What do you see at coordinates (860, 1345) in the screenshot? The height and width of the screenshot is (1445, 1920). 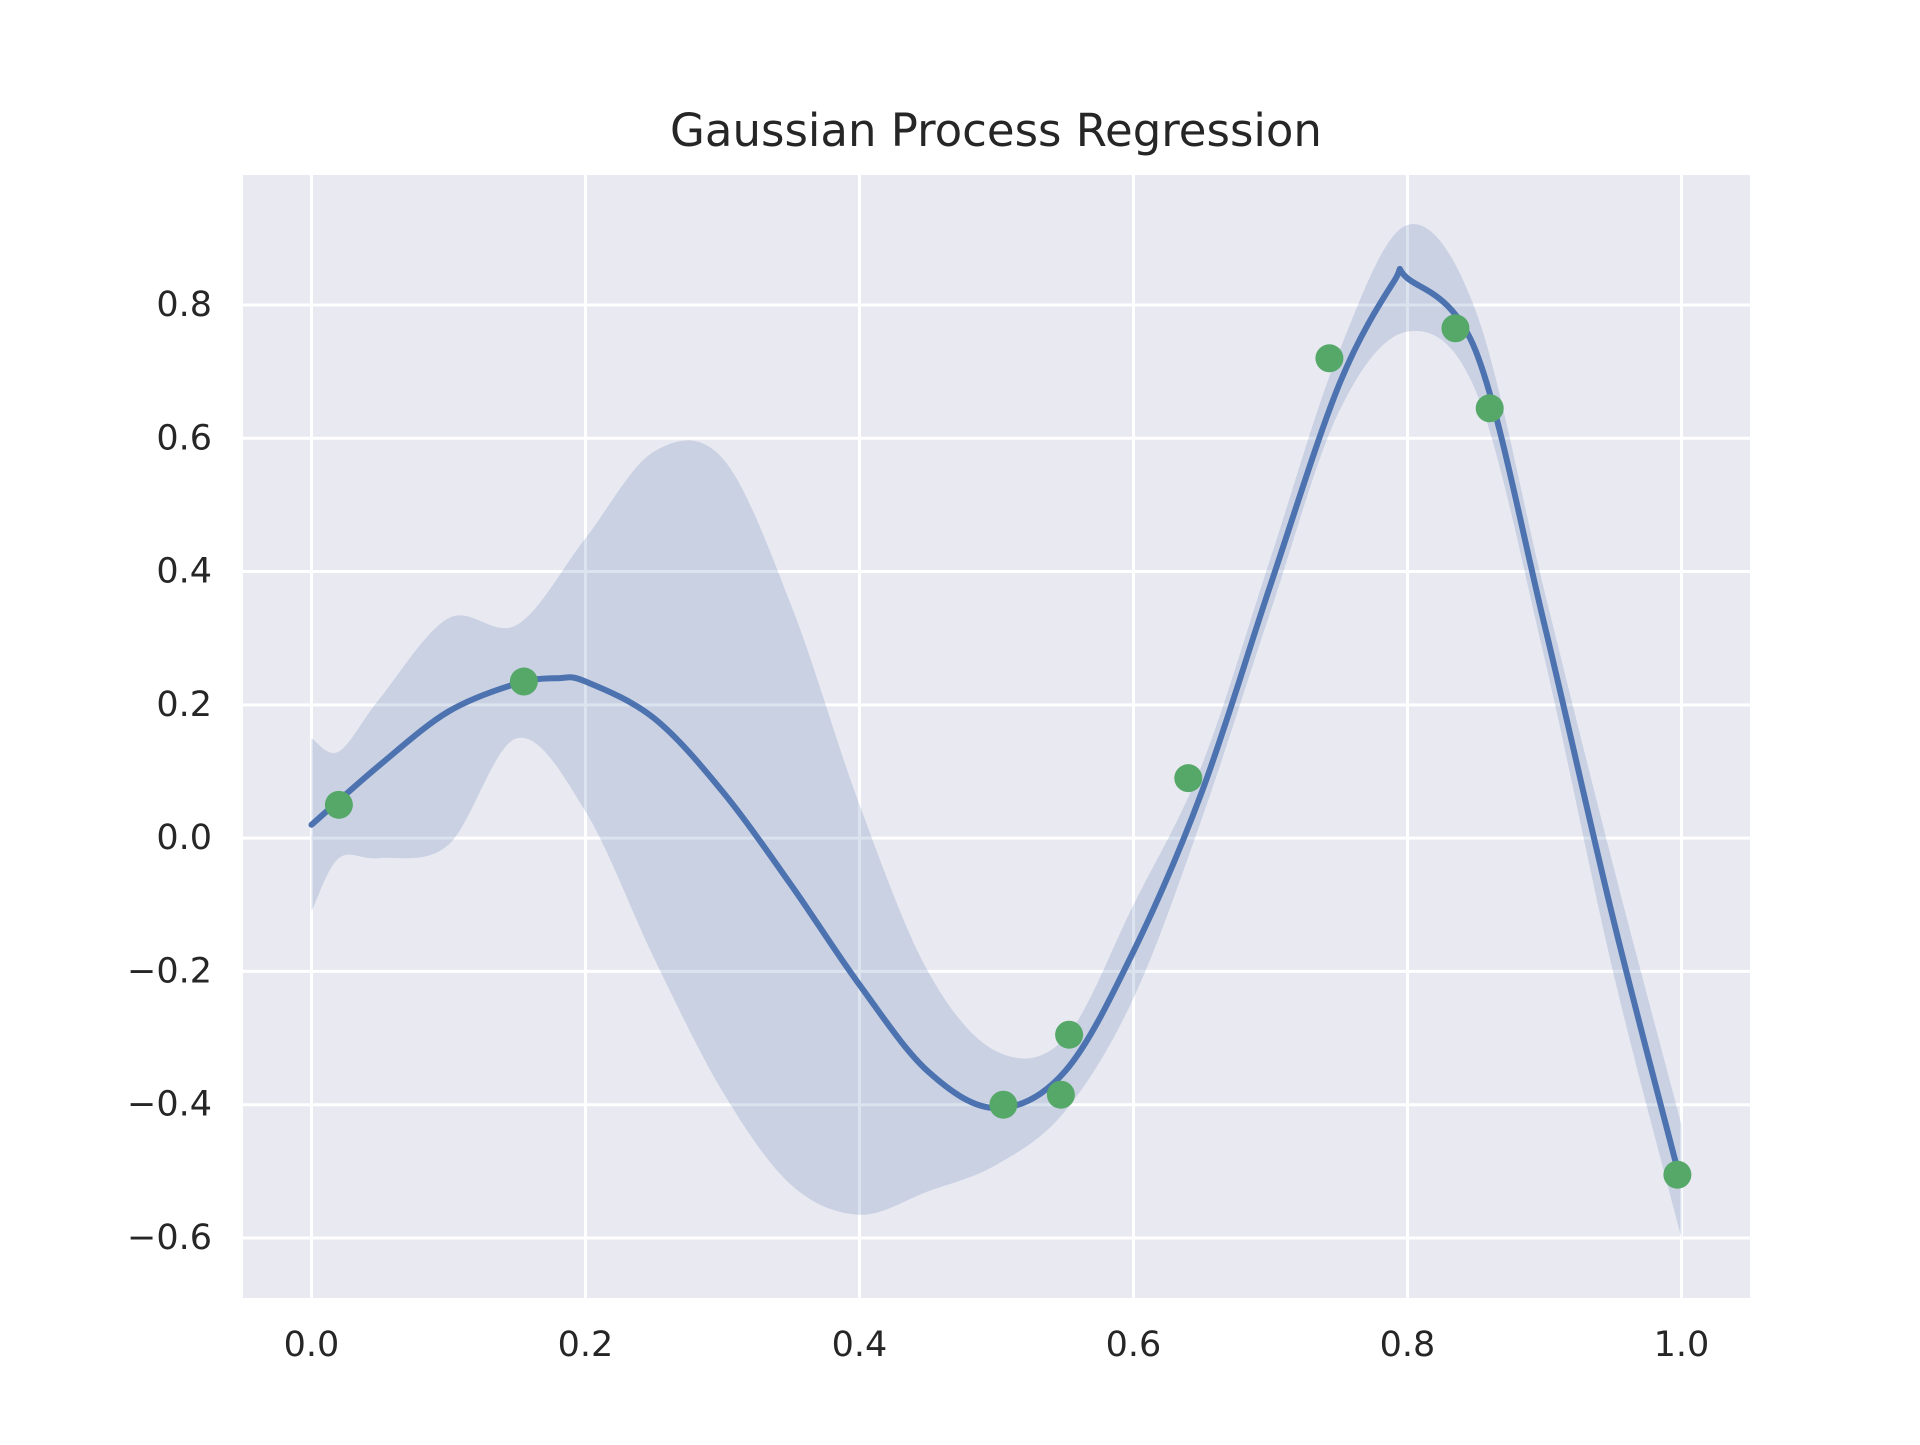 I see `x-tick-label: 0.4` at bounding box center [860, 1345].